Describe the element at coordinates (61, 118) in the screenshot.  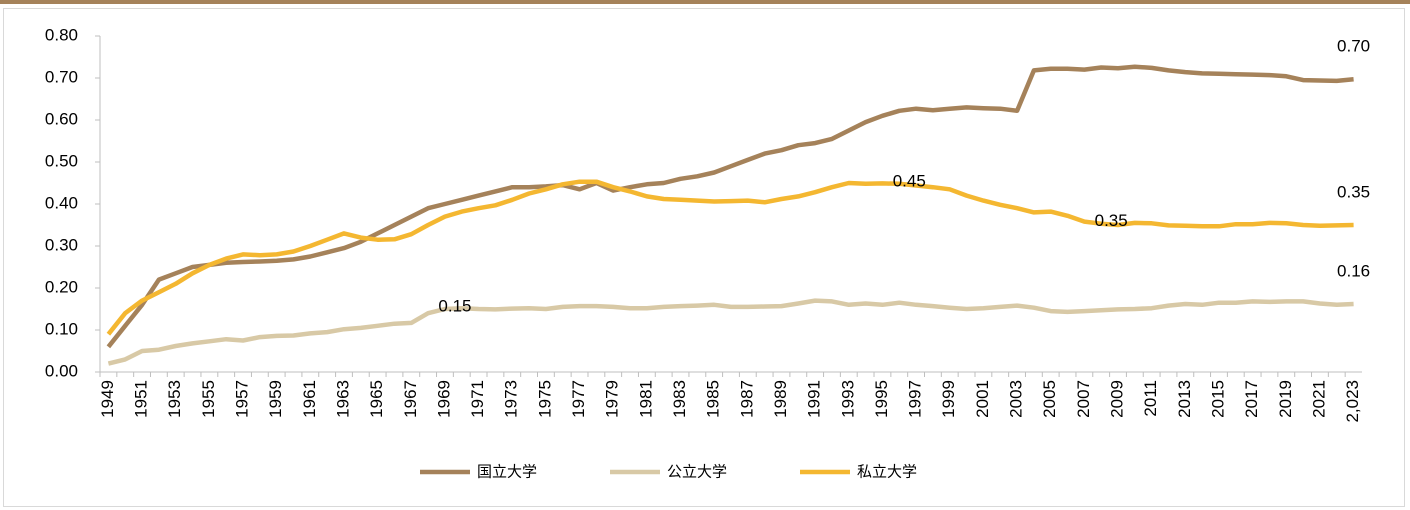
I see `y-tick-label: 0.60` at that location.